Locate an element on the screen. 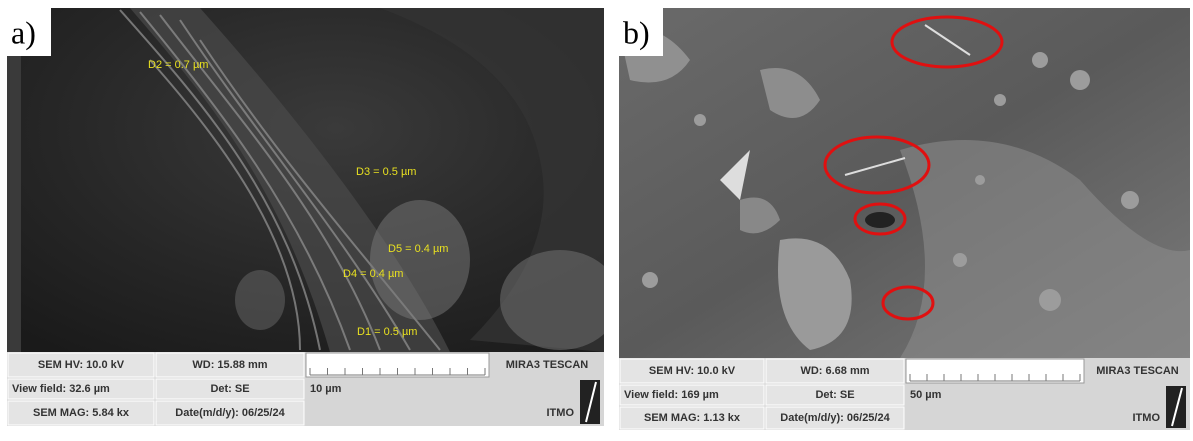 The width and height of the screenshot is (1193, 441). info-wd: WD: 6.68 mm is located at coordinates (834, 371).